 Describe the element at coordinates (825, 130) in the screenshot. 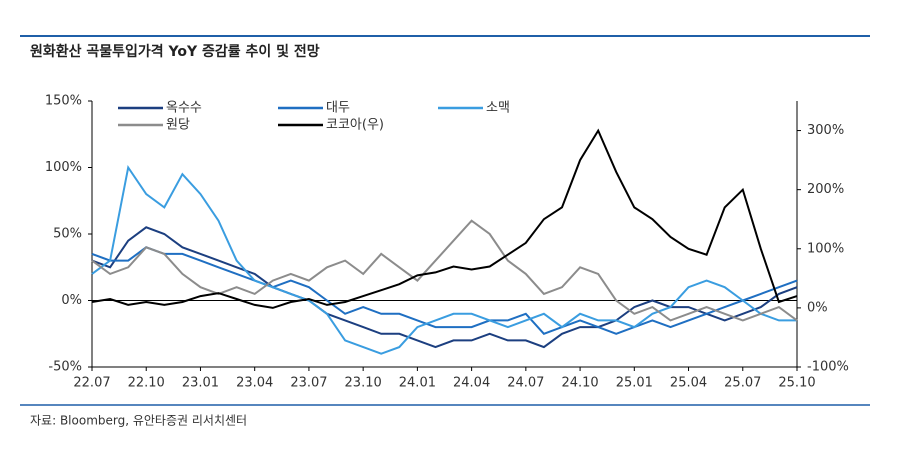

I see `y2-tick-label: 300%` at that location.